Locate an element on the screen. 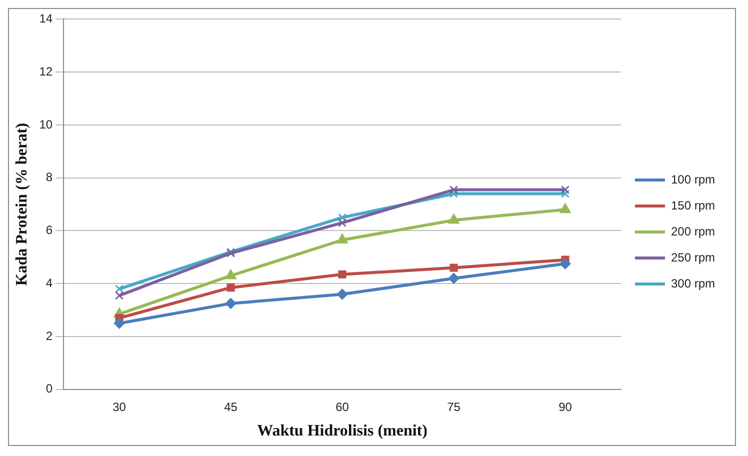 This screenshot has height=456, width=748. x-tick-label: 75 is located at coordinates (454, 407).